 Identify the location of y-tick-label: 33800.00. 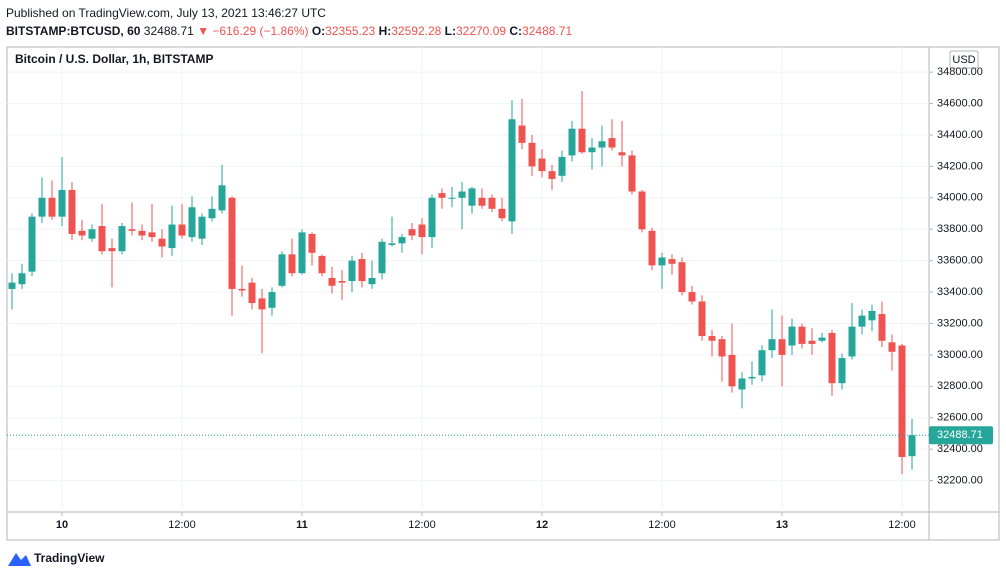
(960, 229).